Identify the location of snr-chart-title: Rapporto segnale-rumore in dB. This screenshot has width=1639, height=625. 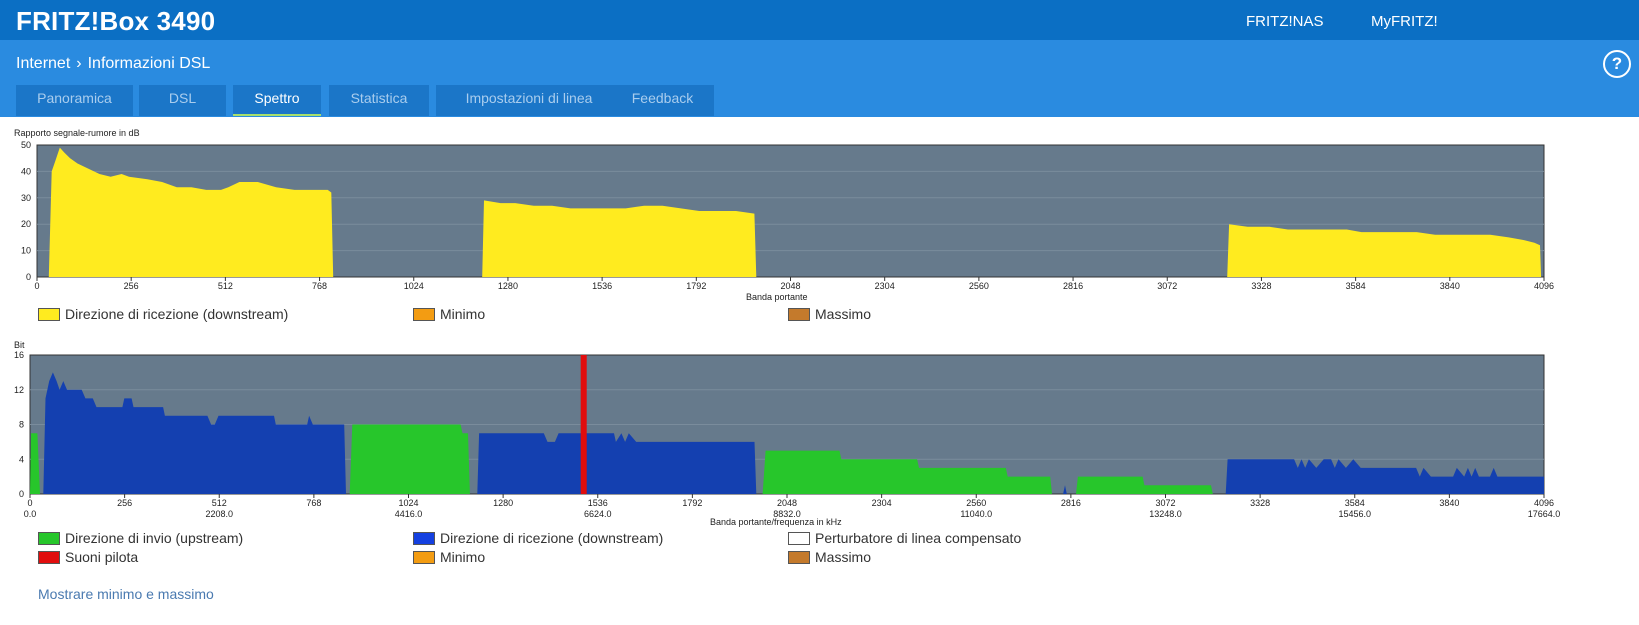
(77, 133).